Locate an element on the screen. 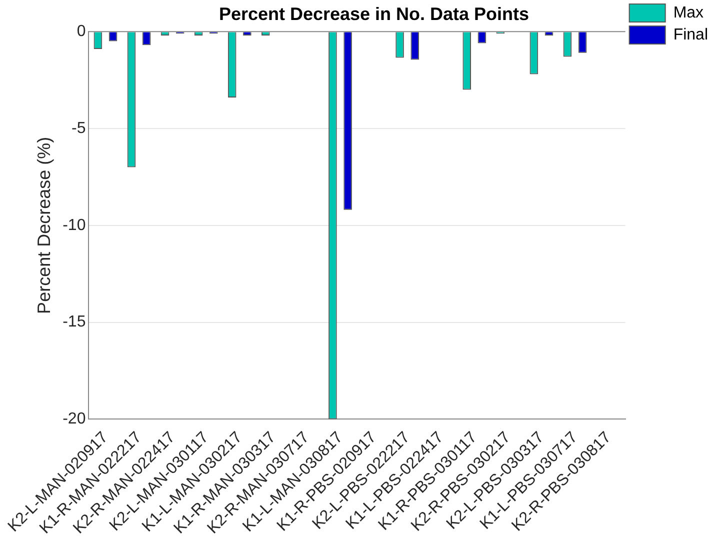 Image resolution: width=718 pixels, height=541 pixels. legend-label: Final is located at coordinates (690, 35).